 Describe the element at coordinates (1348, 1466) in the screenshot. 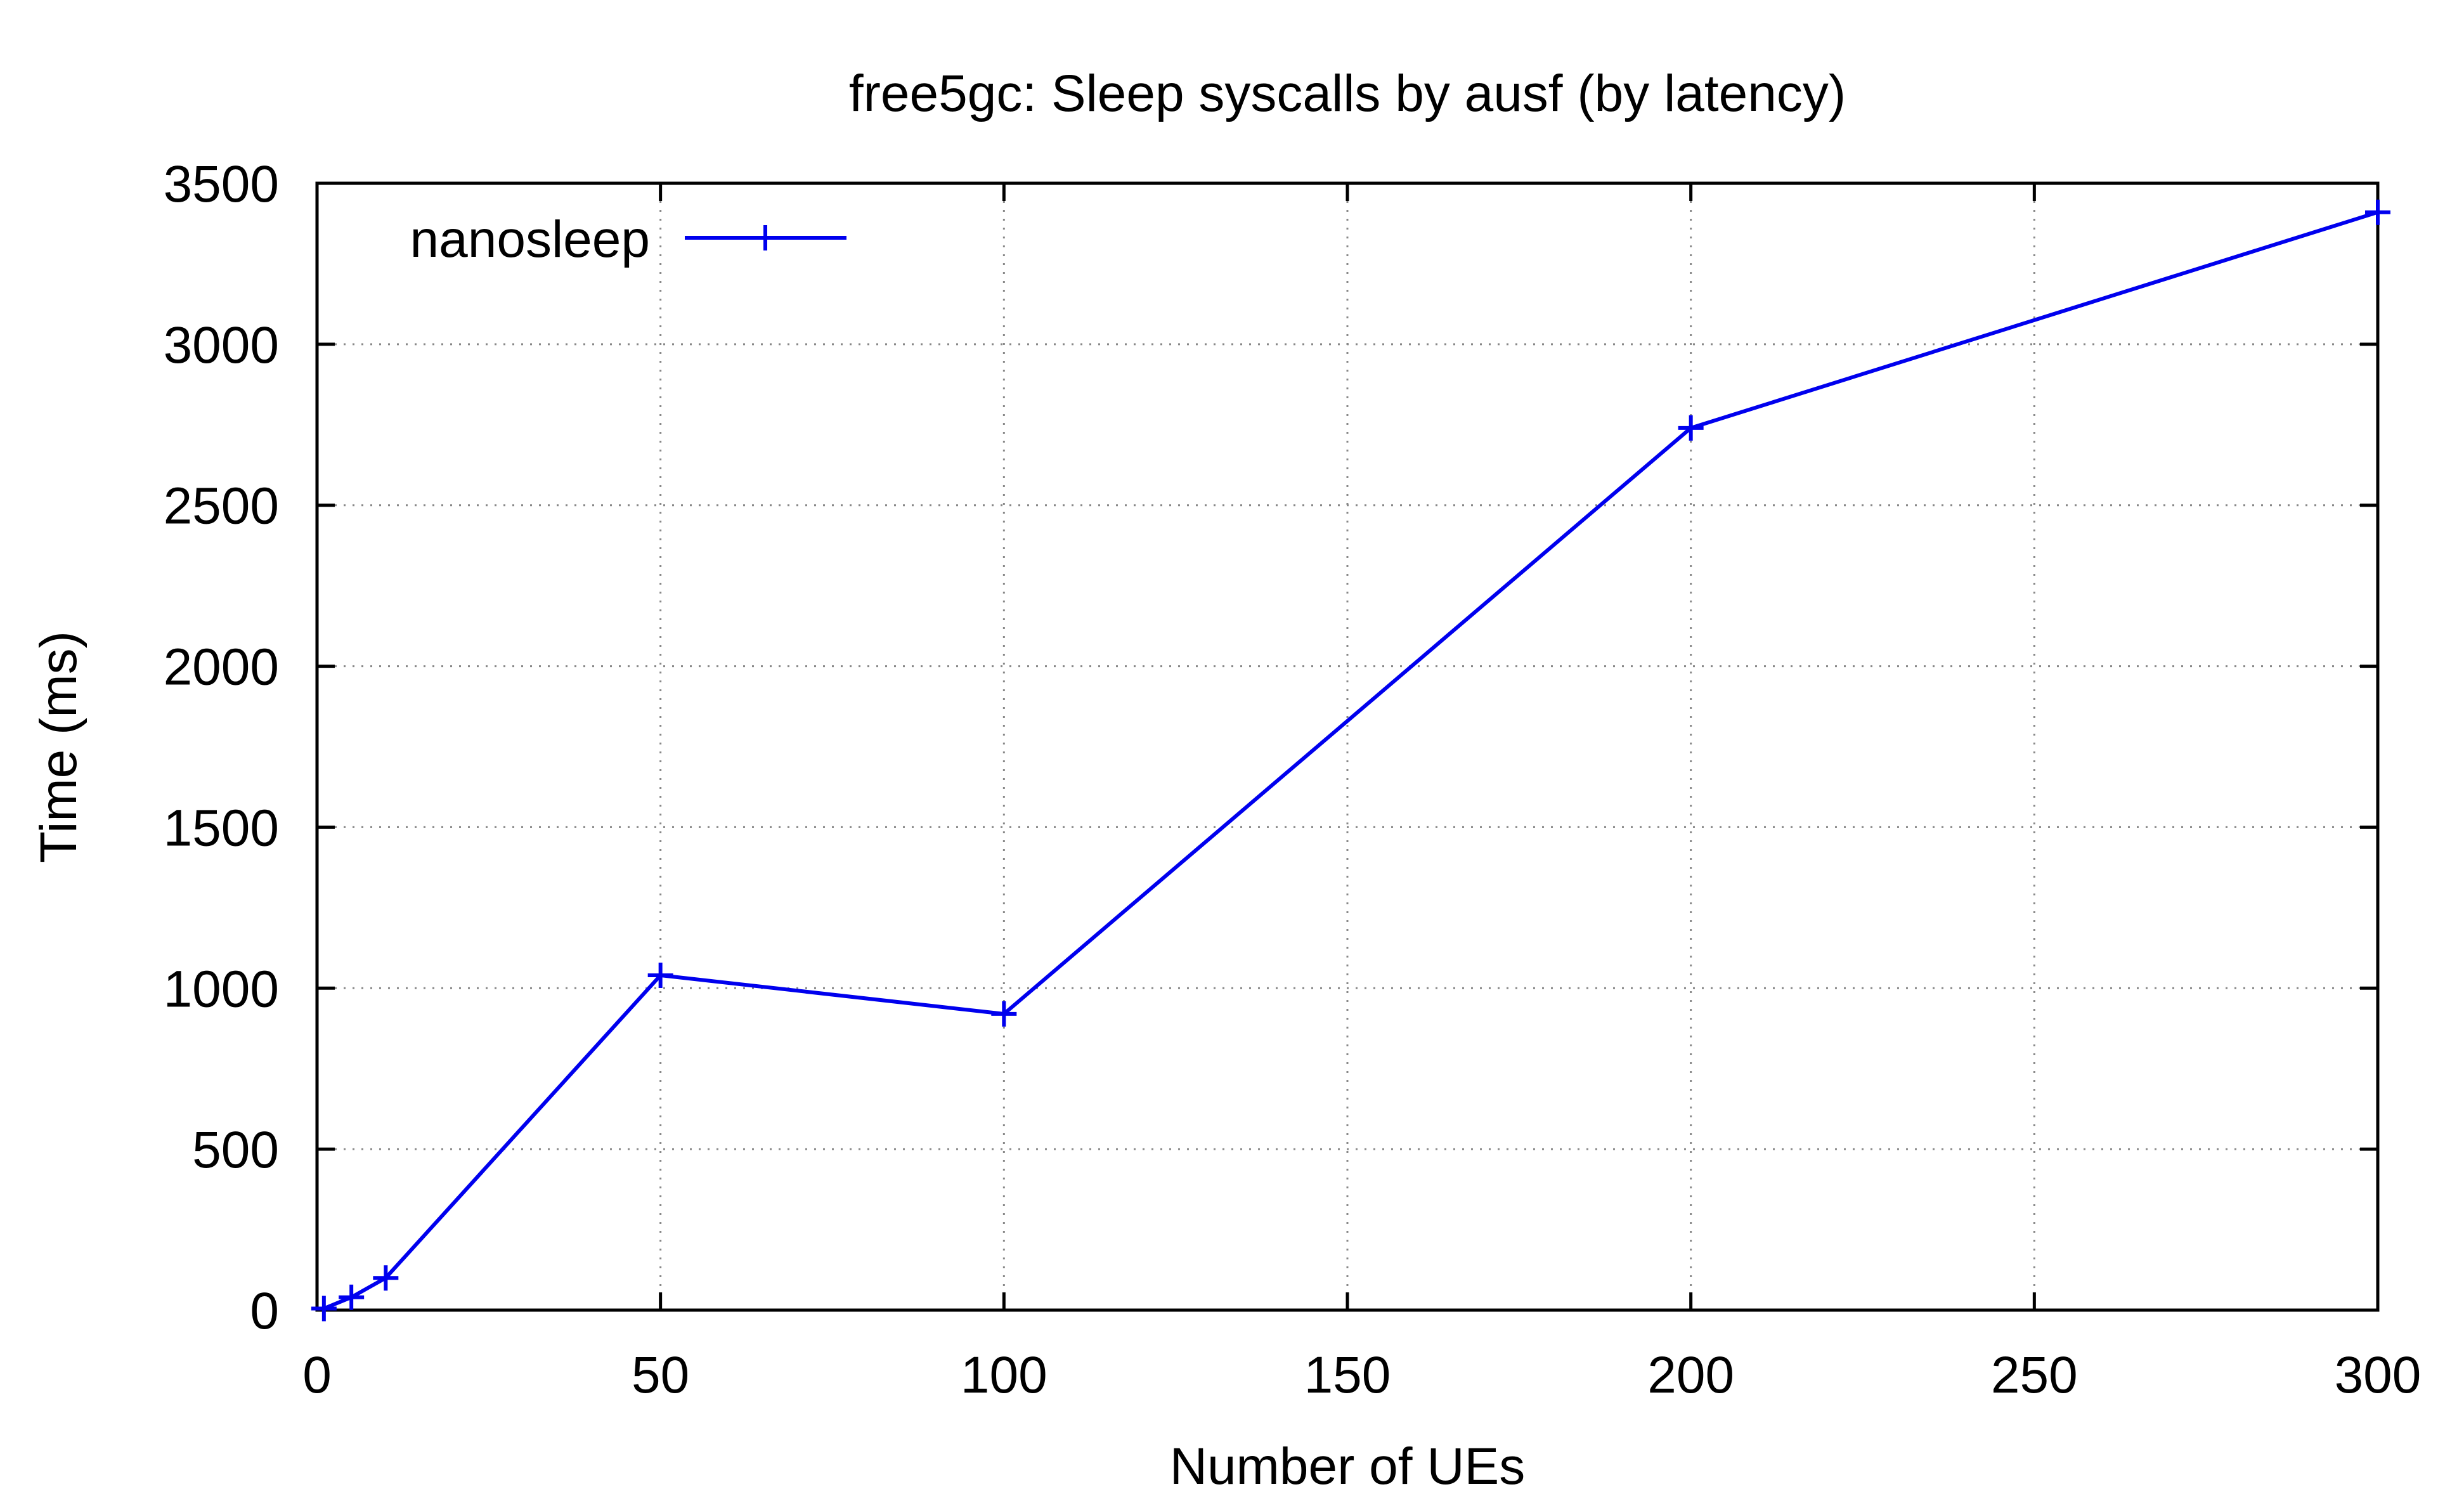

I see `x-axis-label: Number of UEs` at that location.